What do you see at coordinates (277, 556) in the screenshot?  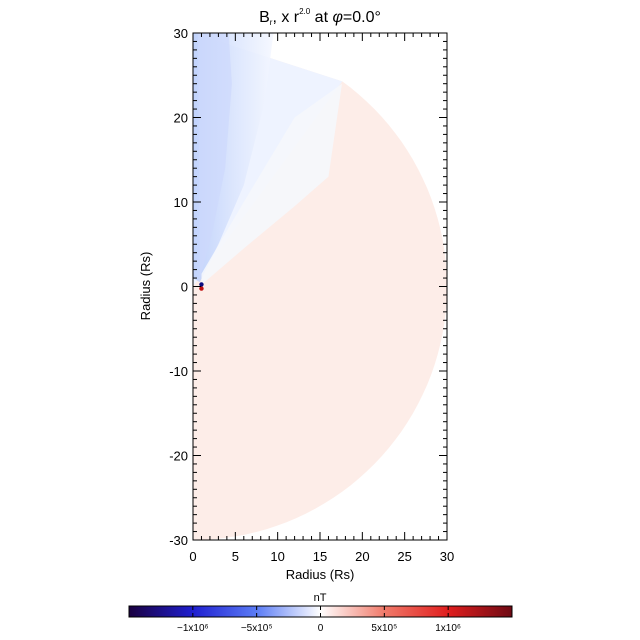 I see `x-tick-label: 10` at bounding box center [277, 556].